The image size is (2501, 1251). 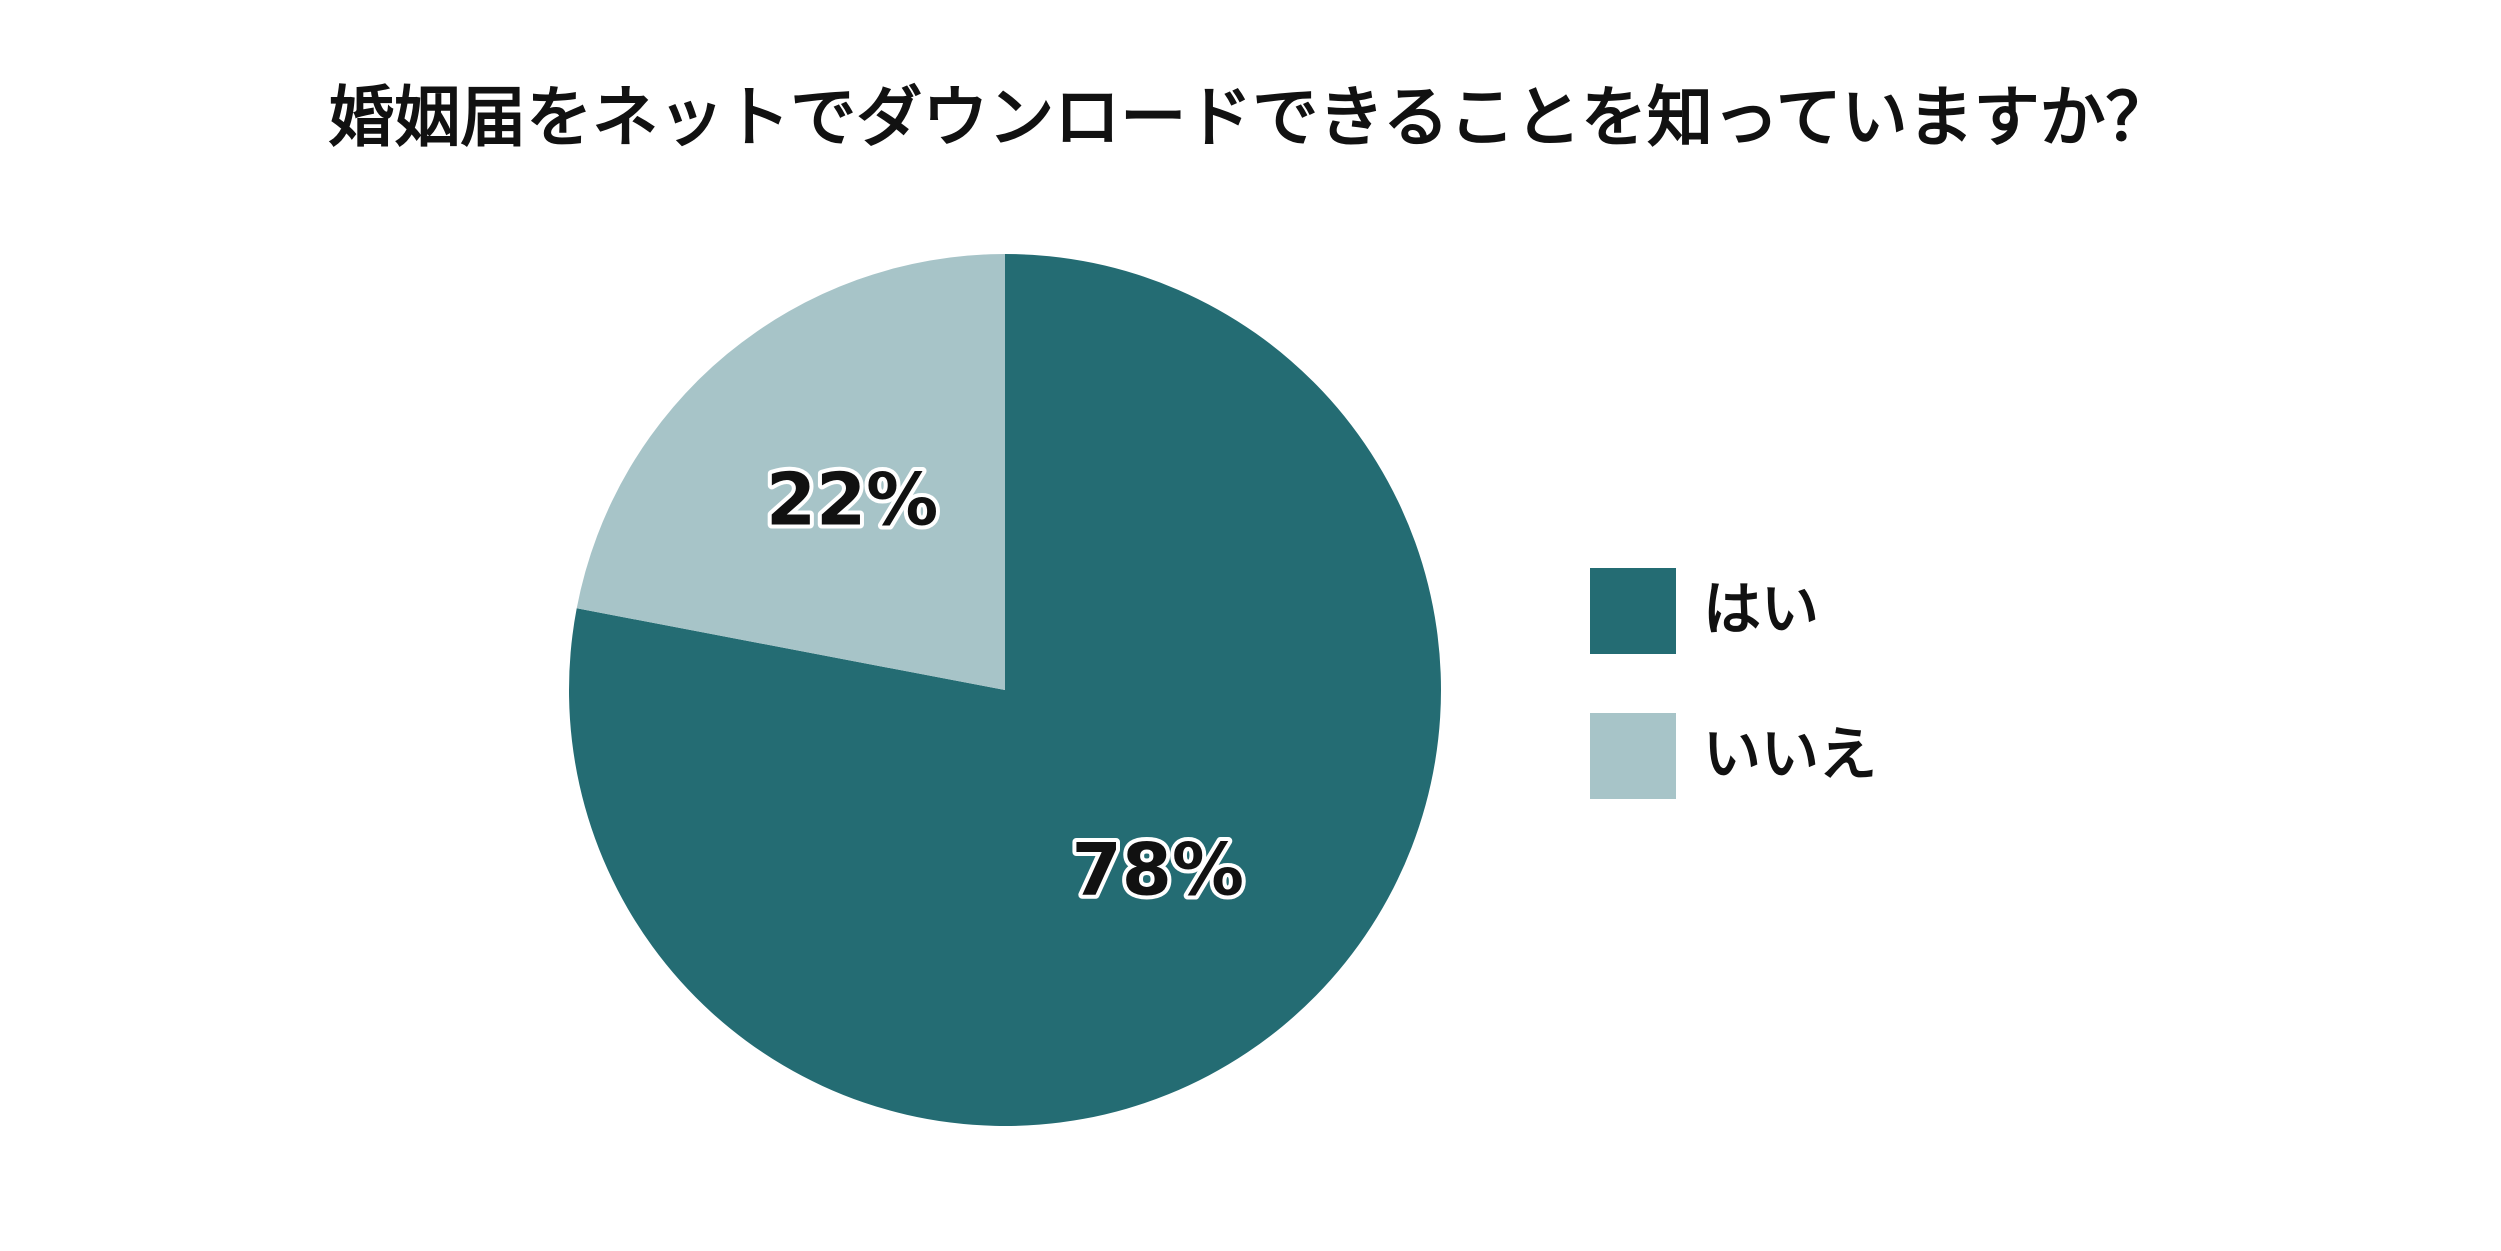 What do you see at coordinates (1158, 869) in the screenshot?
I see `value-label: 78%` at bounding box center [1158, 869].